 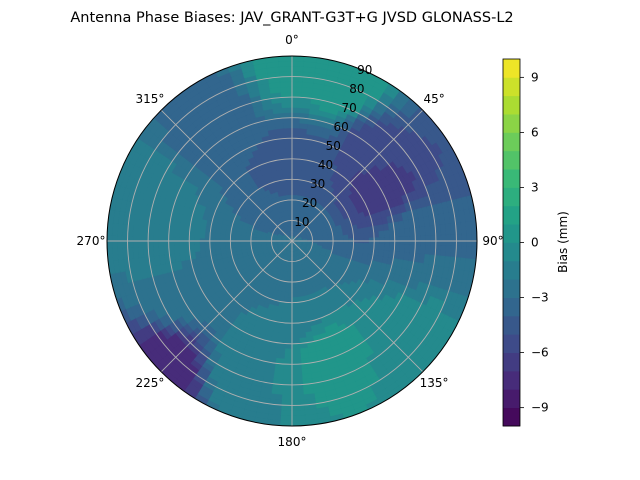 I want to click on radial-tick-label: 90, so click(x=364, y=70).